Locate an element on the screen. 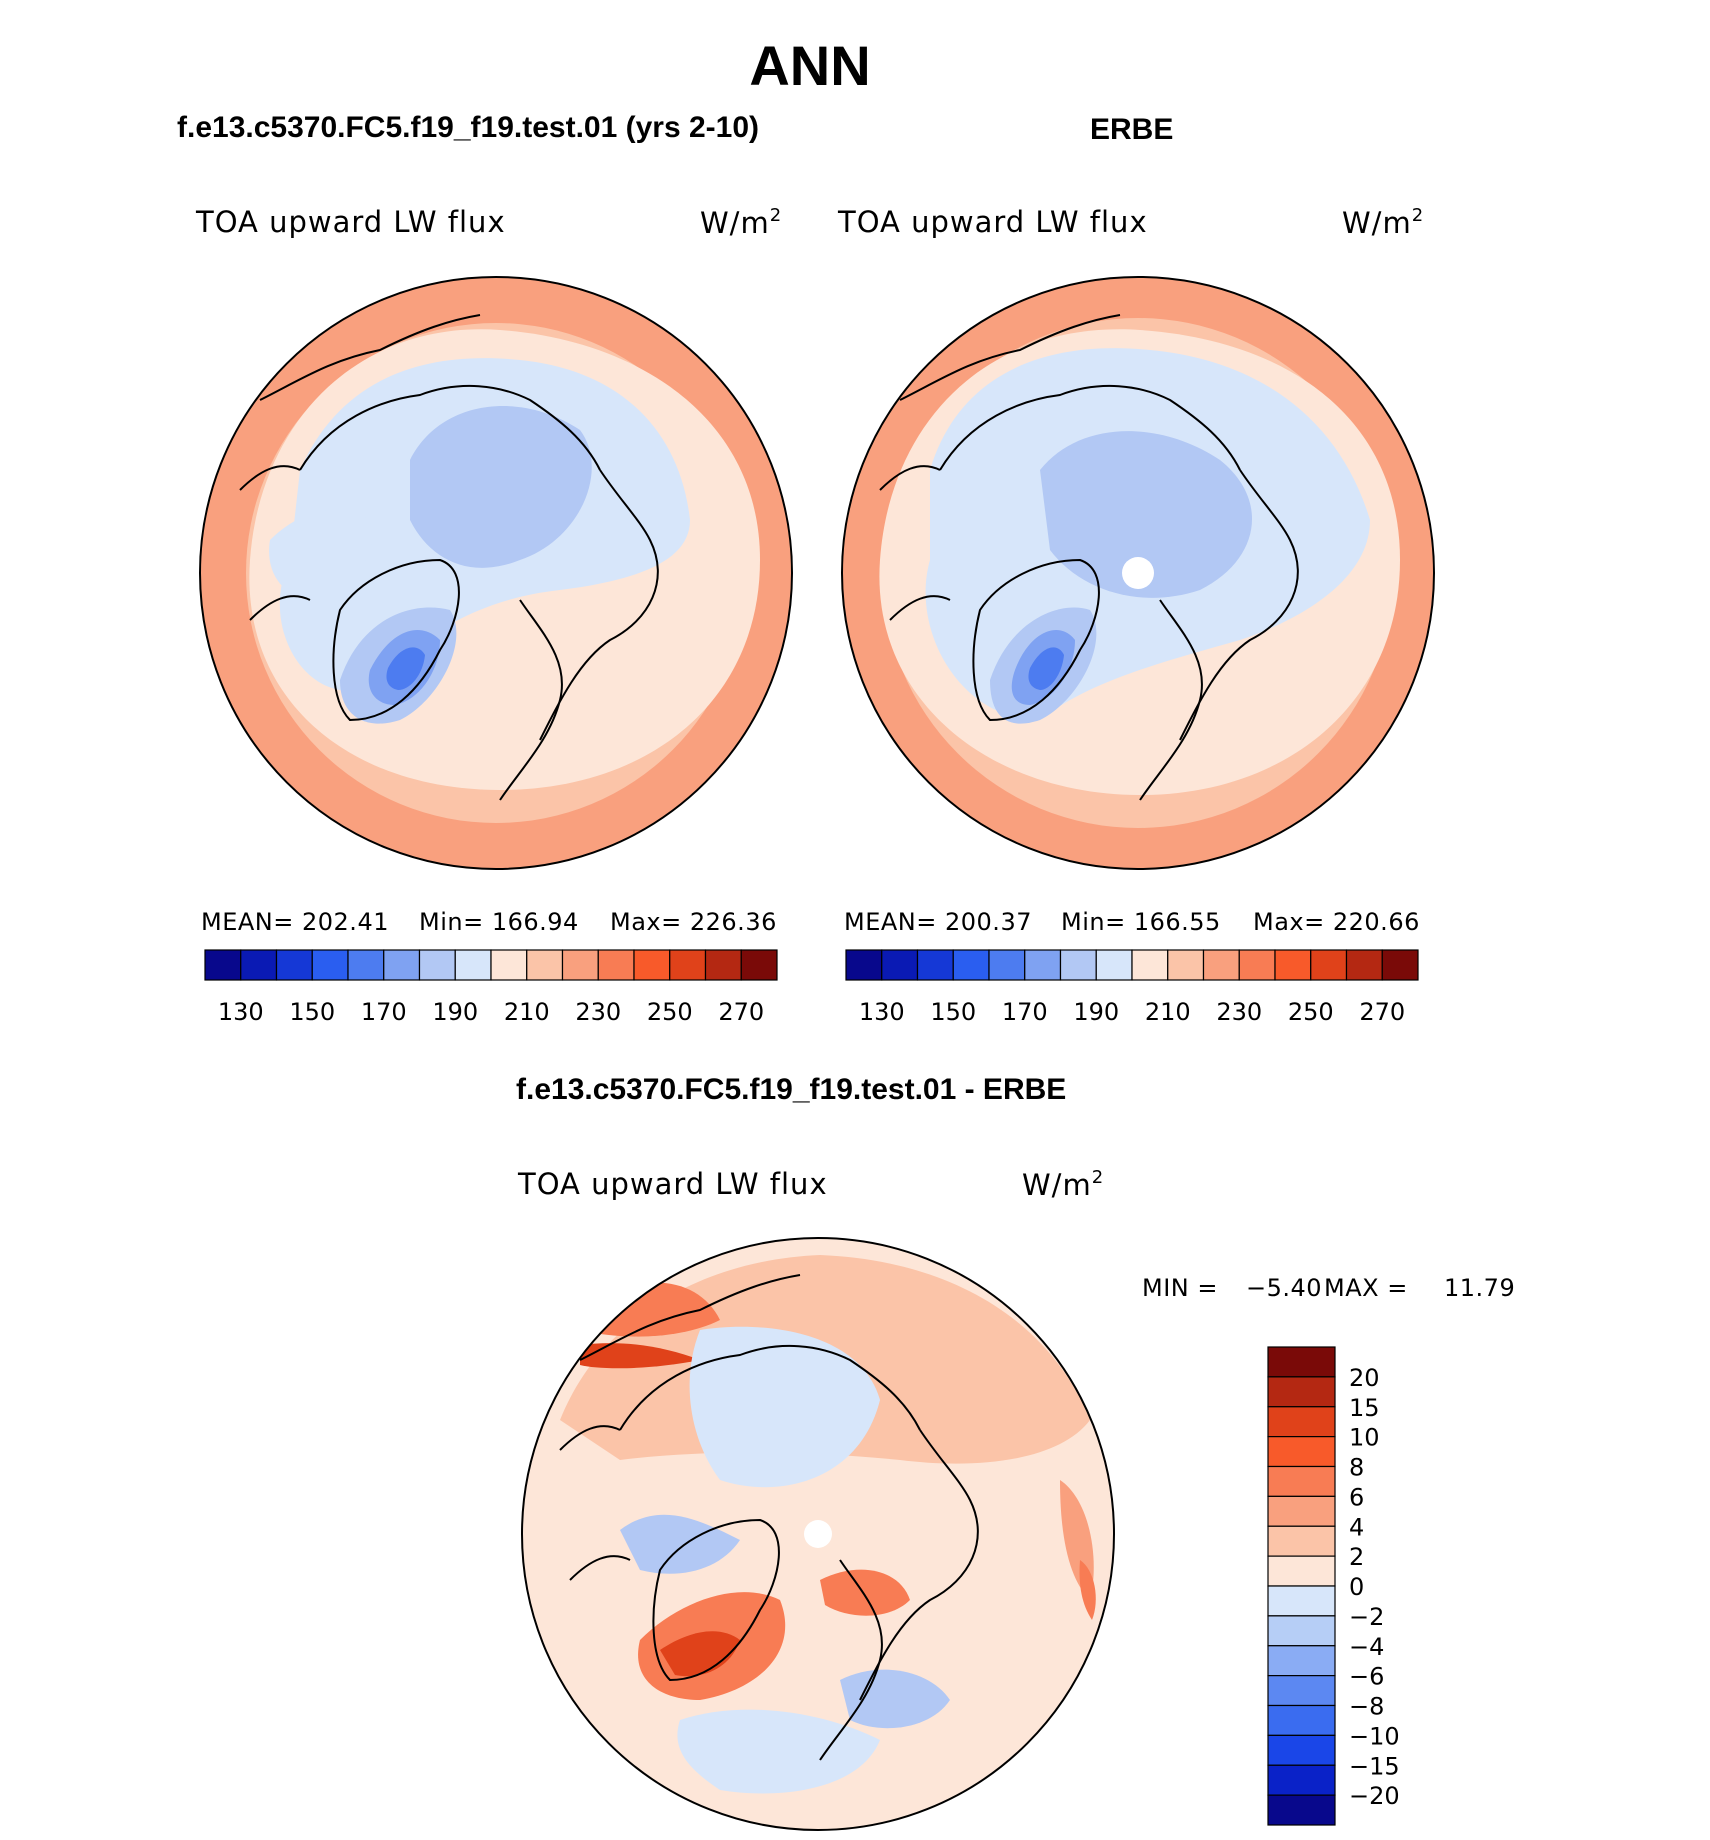 The image size is (1710, 1840). diff-colorbar-tick-label: −15 is located at coordinates (1374, 1766).